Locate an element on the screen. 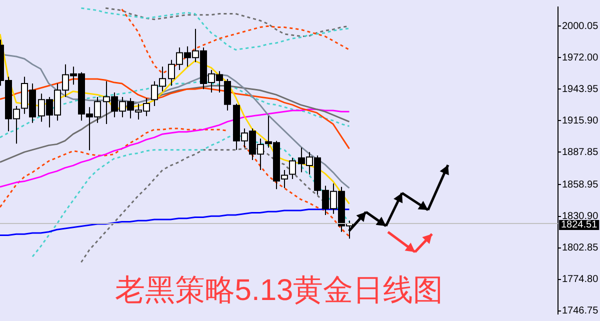  y-tick-label: 1746.75 is located at coordinates (580, 311).